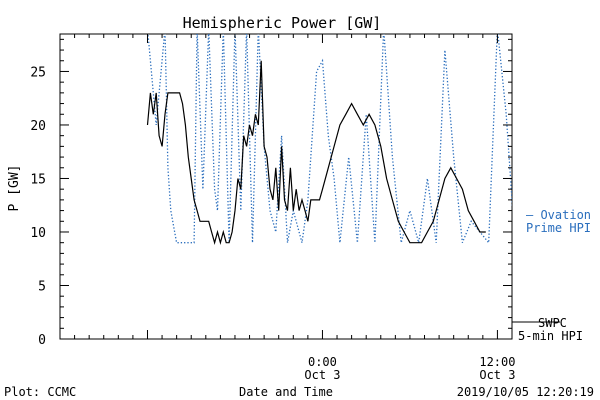  What do you see at coordinates (42, 286) in the screenshot?
I see `y-tick-label: 5` at bounding box center [42, 286].